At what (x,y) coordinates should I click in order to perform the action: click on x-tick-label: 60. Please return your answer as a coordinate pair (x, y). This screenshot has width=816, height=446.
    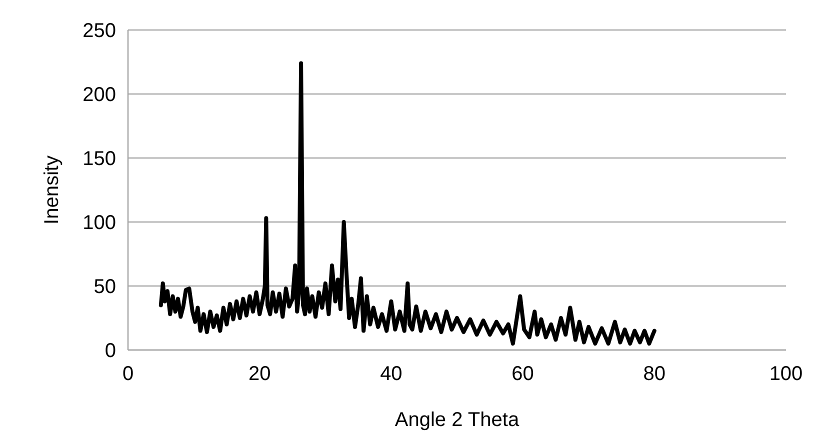
    Looking at the image, I should click on (523, 374).